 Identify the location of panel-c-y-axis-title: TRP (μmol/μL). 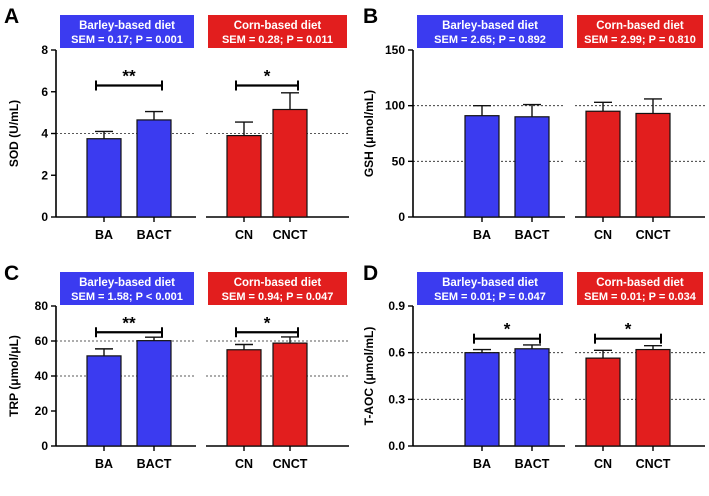
(14, 376).